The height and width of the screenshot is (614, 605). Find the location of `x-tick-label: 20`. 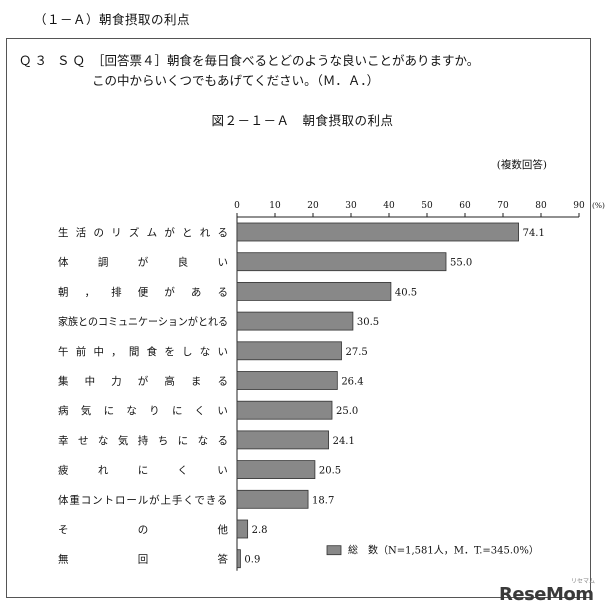

x-tick-label: 20 is located at coordinates (313, 206).